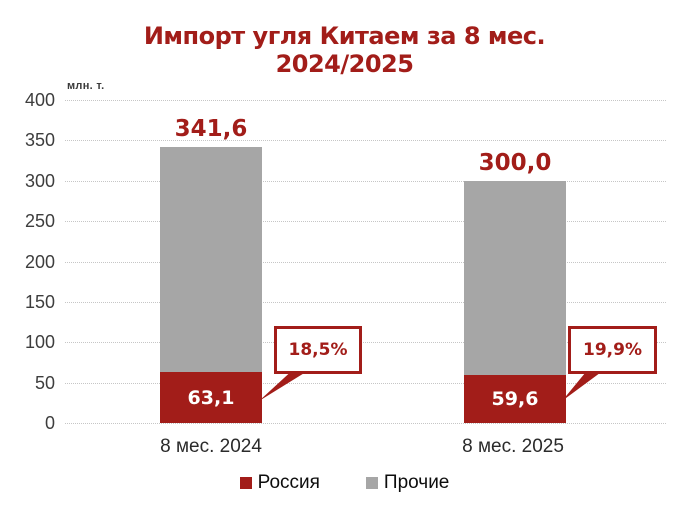 The width and height of the screenshot is (689, 519). What do you see at coordinates (211, 129) in the screenshot?
I see `bar-2024-total-label: 341,6` at bounding box center [211, 129].